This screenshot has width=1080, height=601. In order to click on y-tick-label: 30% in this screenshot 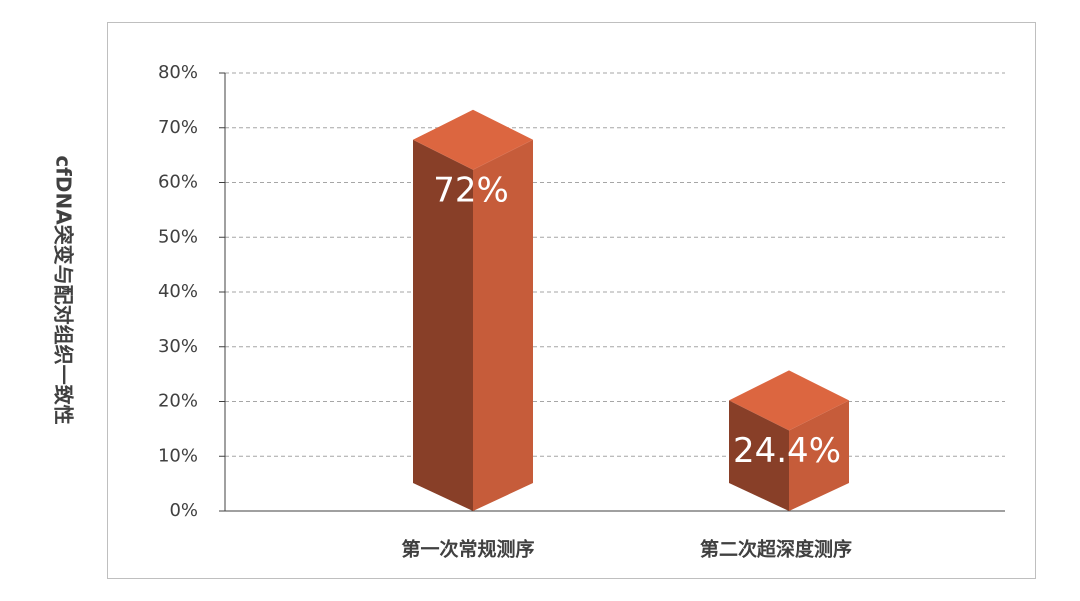, I will do `click(178, 346)`.